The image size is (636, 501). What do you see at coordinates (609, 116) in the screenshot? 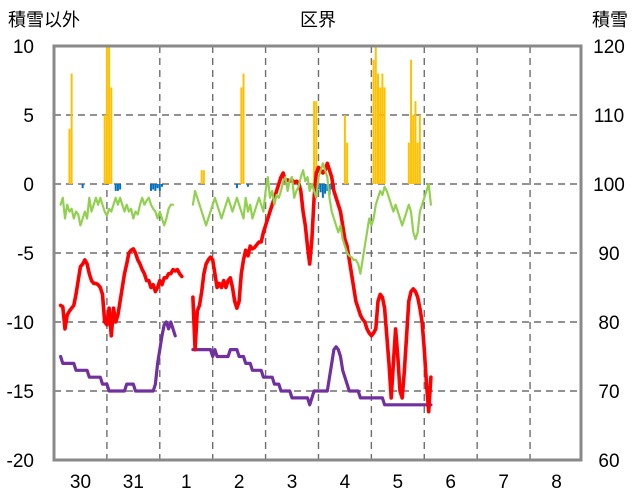
I see `right-tick-label: 110` at bounding box center [609, 116].